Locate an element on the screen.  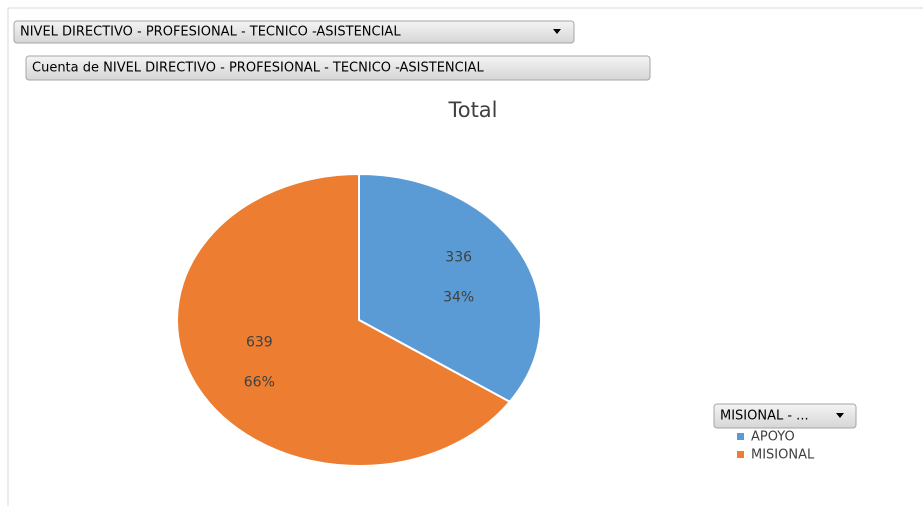
pie-slice is located at coordinates (450, 288).